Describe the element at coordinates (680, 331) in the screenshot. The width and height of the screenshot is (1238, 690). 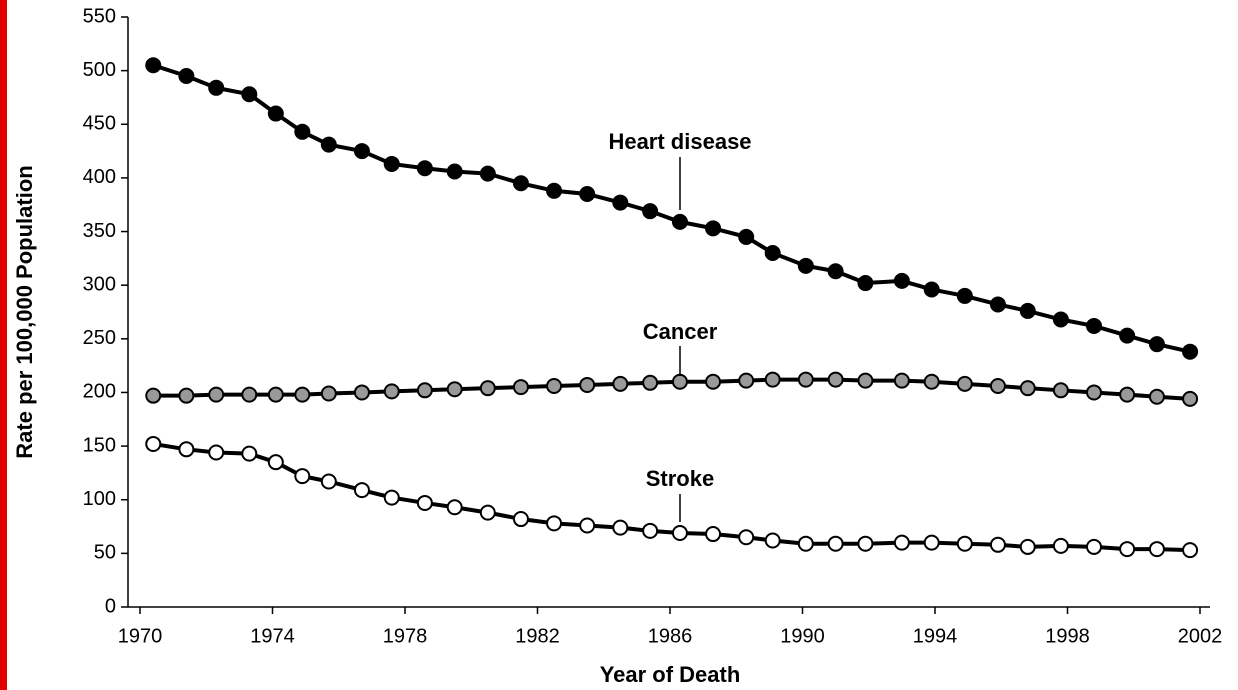
I see `series-label: Cancer` at that location.